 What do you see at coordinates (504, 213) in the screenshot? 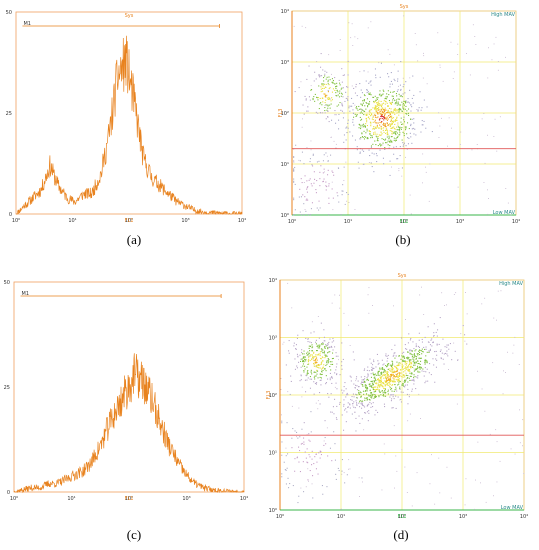
I see `quadrant-label-low: Low MAV` at bounding box center [504, 213].